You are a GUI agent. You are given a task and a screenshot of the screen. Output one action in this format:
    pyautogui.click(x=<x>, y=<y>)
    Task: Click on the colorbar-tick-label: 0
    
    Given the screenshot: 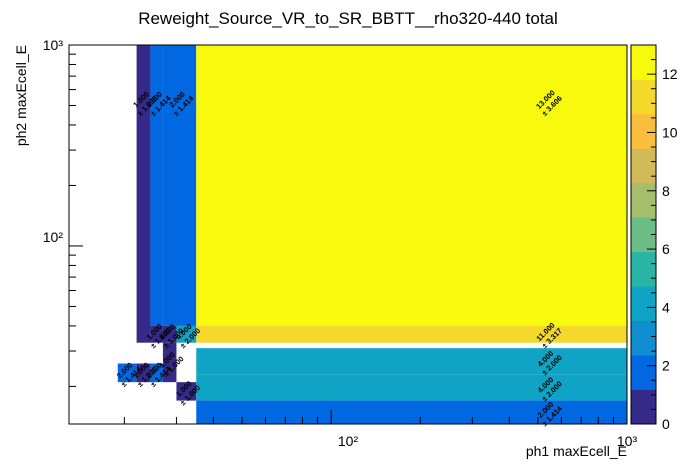 What is the action you would take?
    pyautogui.click(x=666, y=424)
    